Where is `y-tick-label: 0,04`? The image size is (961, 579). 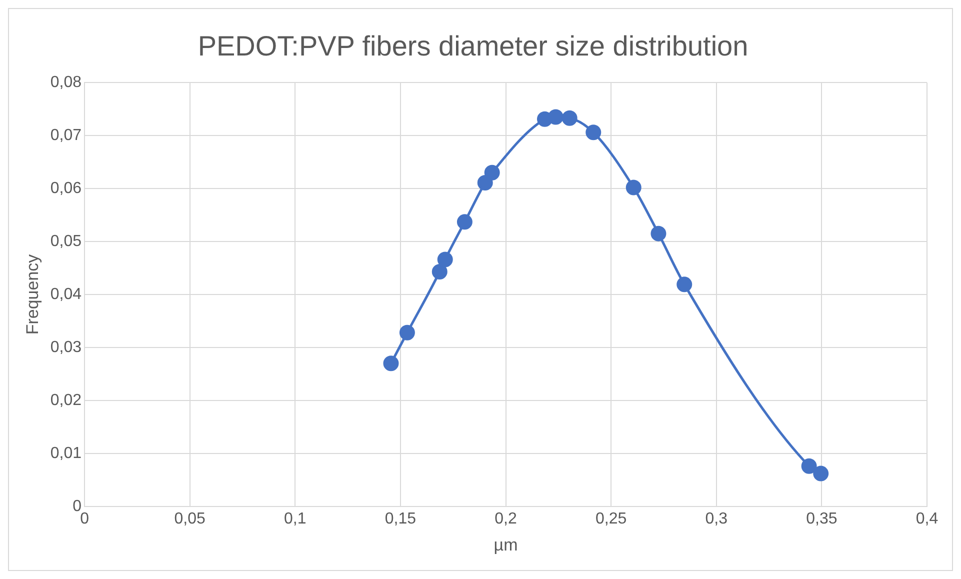
y-tick-label: 0,04 is located at coordinates (66, 294).